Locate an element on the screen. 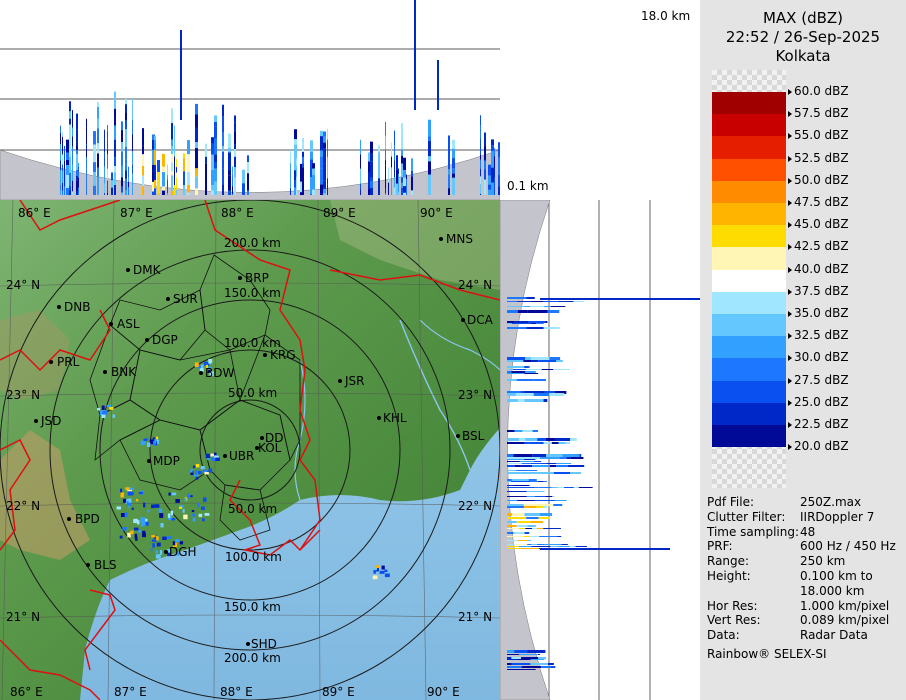  parameter-value: 1.000 km/pixel is located at coordinates (845, 605).